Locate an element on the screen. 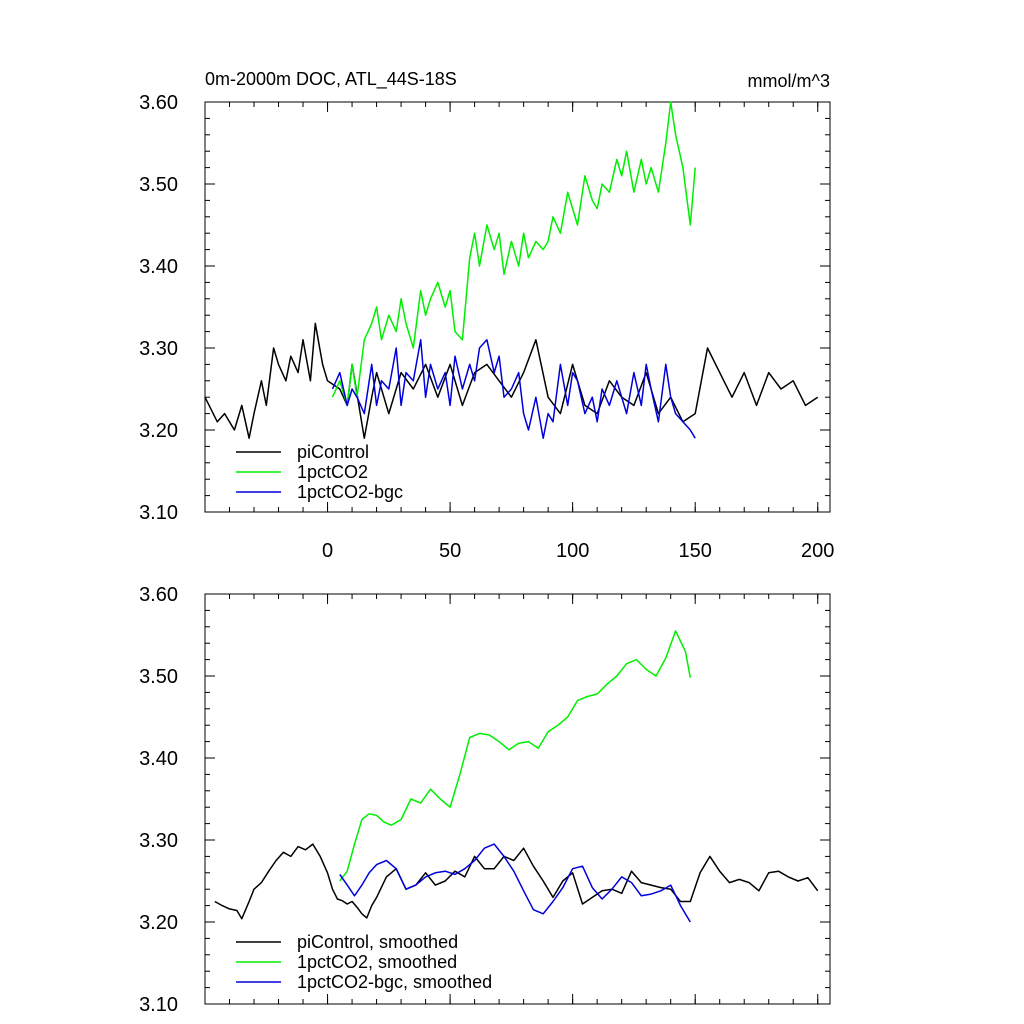 This screenshot has height=1024, width=1024. bottom-legend-label-0: piControl, smoothed is located at coordinates (377, 942).